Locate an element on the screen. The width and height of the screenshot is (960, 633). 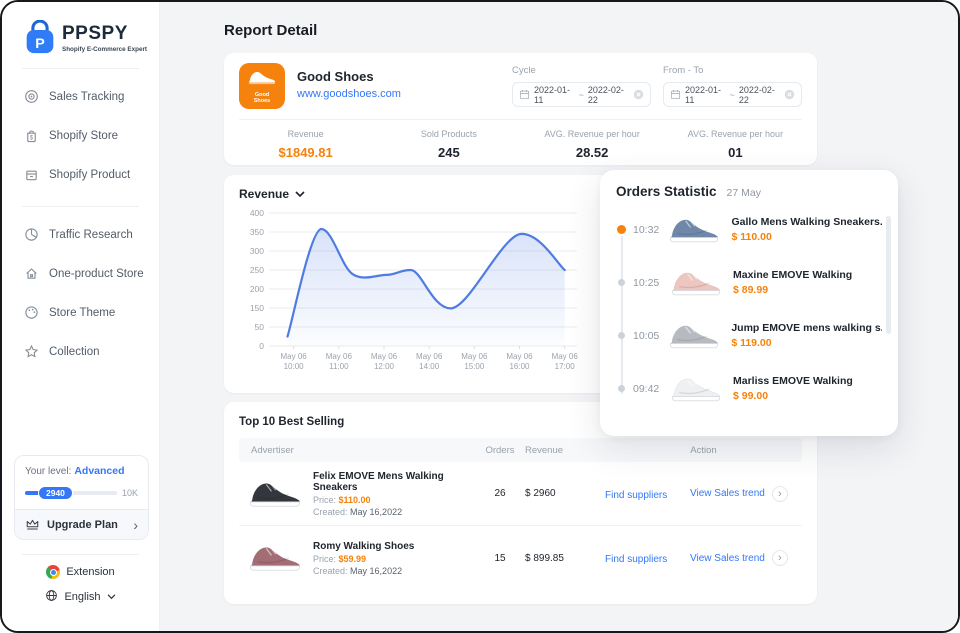
metric-avg-revenue-per-hour: AVG. Revenue per hour 28.52 is located at coordinates (592, 144).